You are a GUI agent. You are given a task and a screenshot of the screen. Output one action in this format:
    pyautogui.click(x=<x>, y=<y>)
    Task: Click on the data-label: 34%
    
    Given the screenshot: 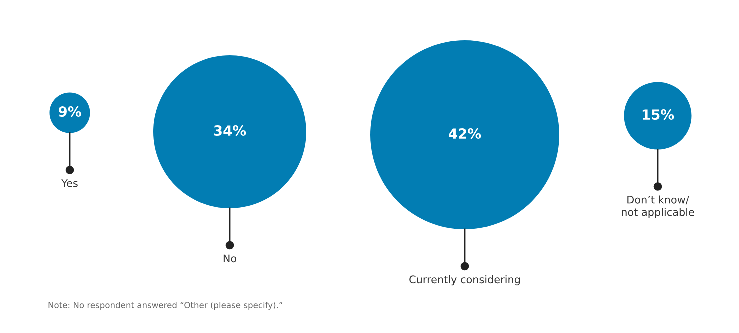 What is the action you would take?
    pyautogui.click(x=230, y=131)
    